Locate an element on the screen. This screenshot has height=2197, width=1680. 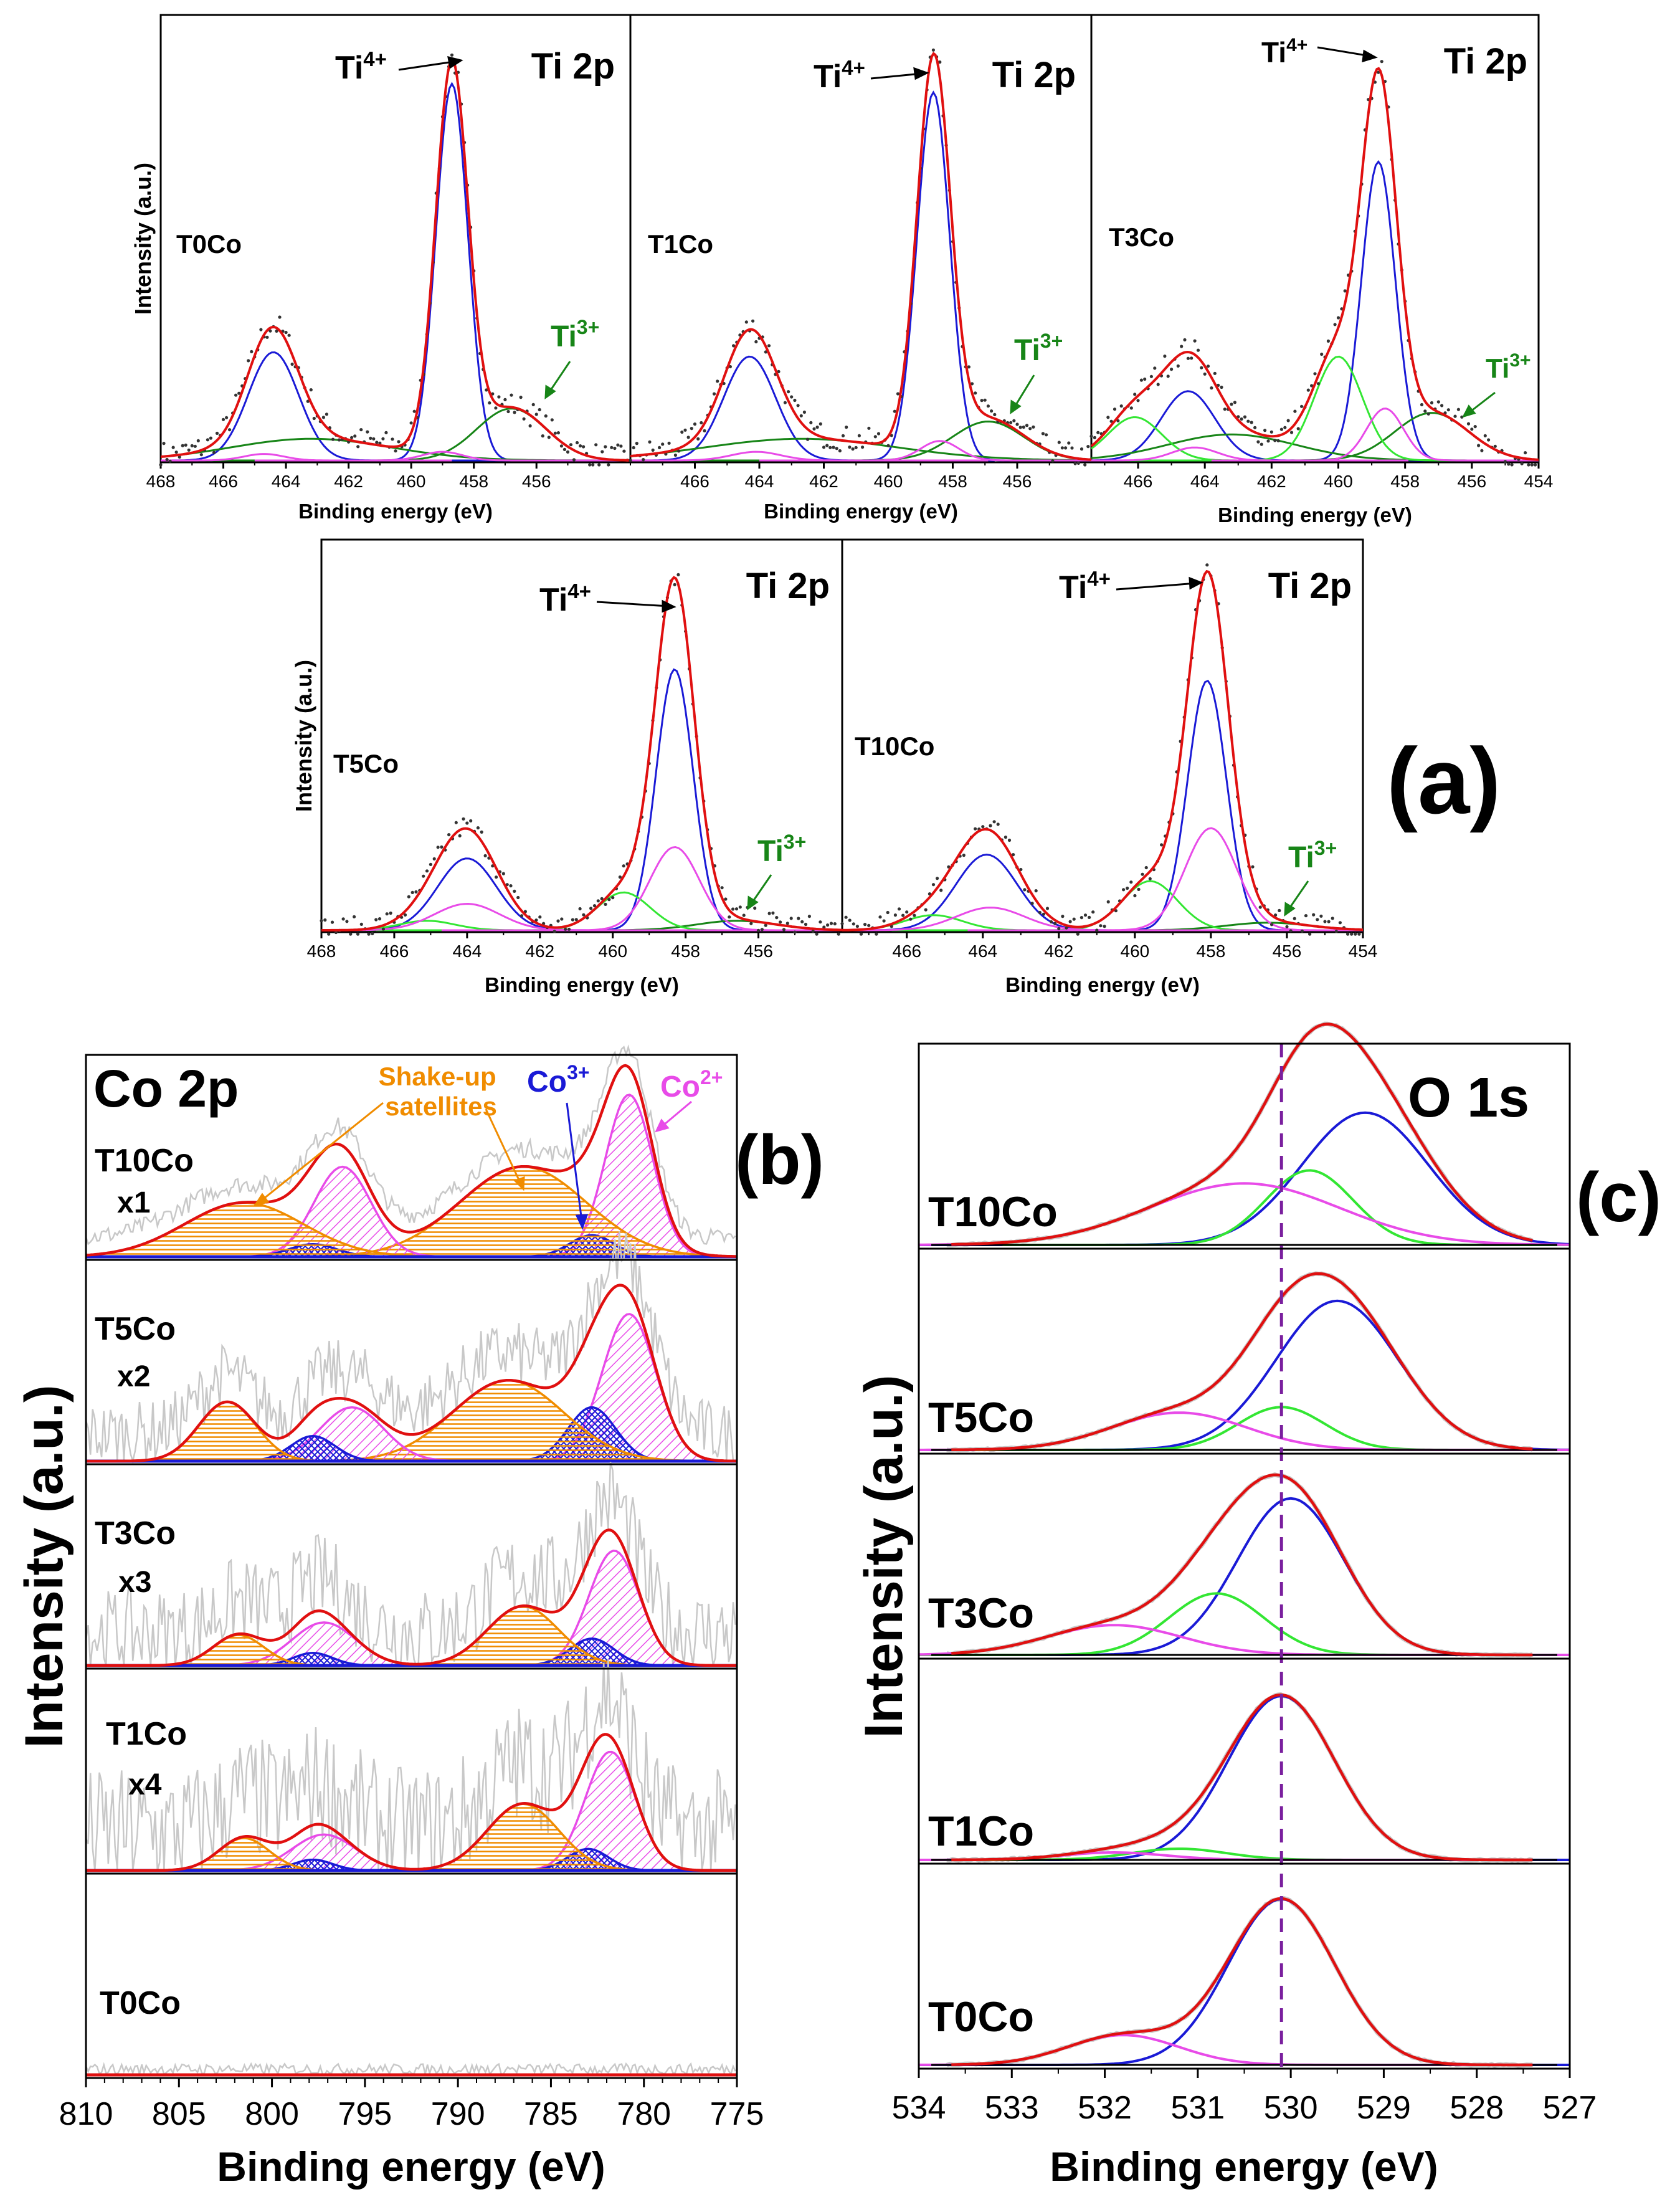
ti-tick-label: 464 is located at coordinates (982, 951).